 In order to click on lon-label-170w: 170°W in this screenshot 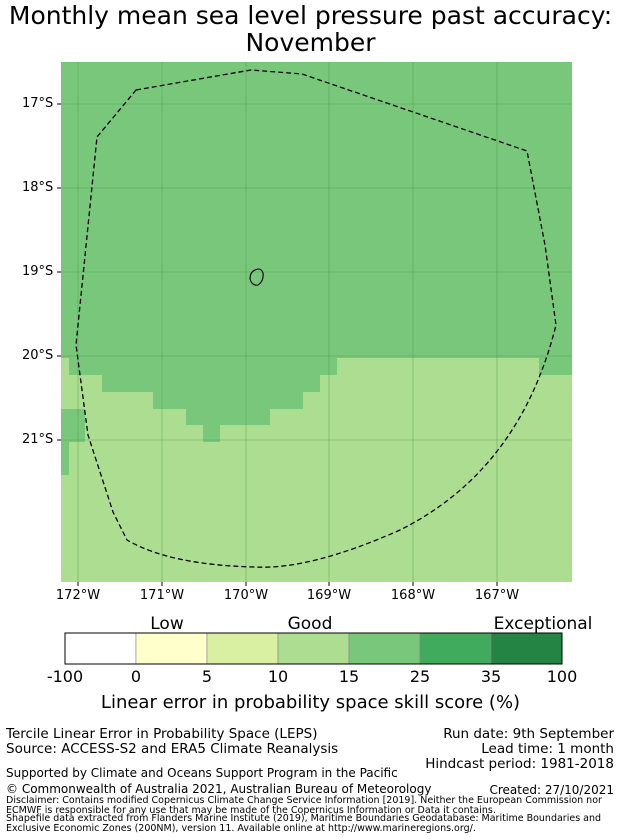, I will do `click(246, 595)`.